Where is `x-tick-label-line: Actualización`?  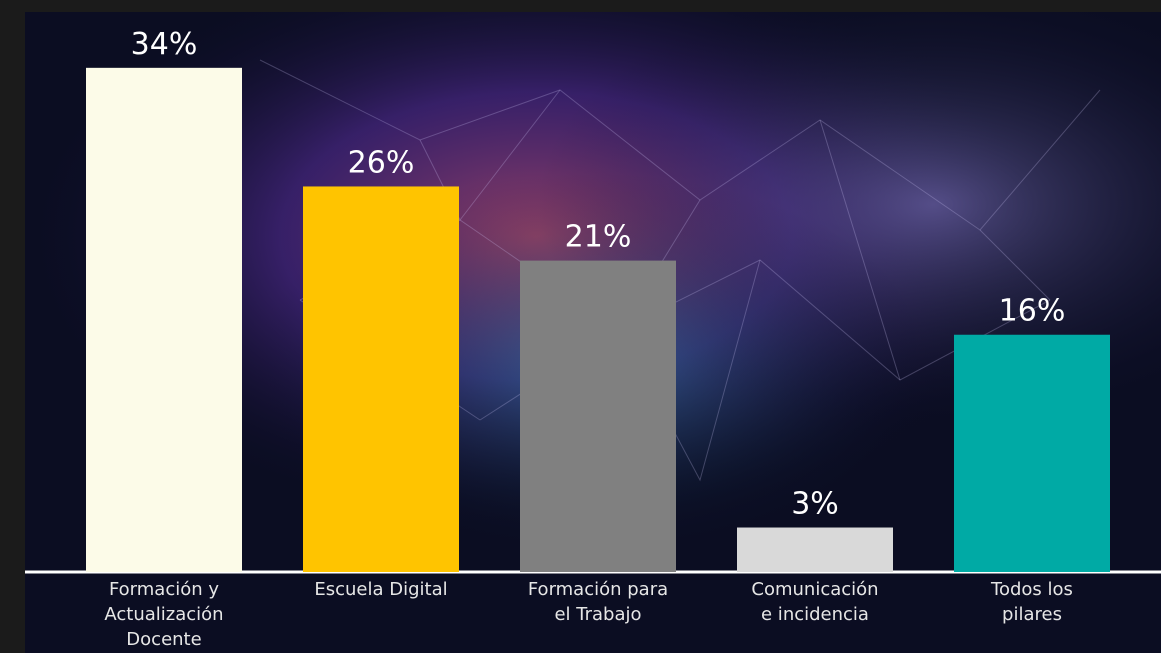
x-tick-label-line: Actualización is located at coordinates (164, 614).